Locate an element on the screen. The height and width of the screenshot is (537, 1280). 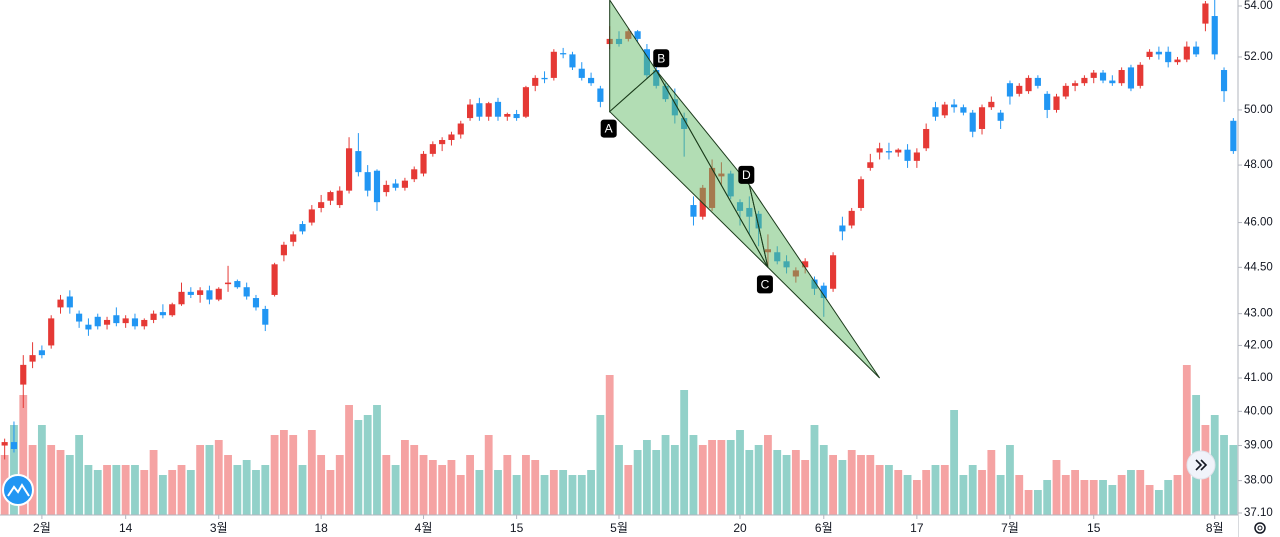
x-tick-label: 2월 is located at coordinates (42, 528).